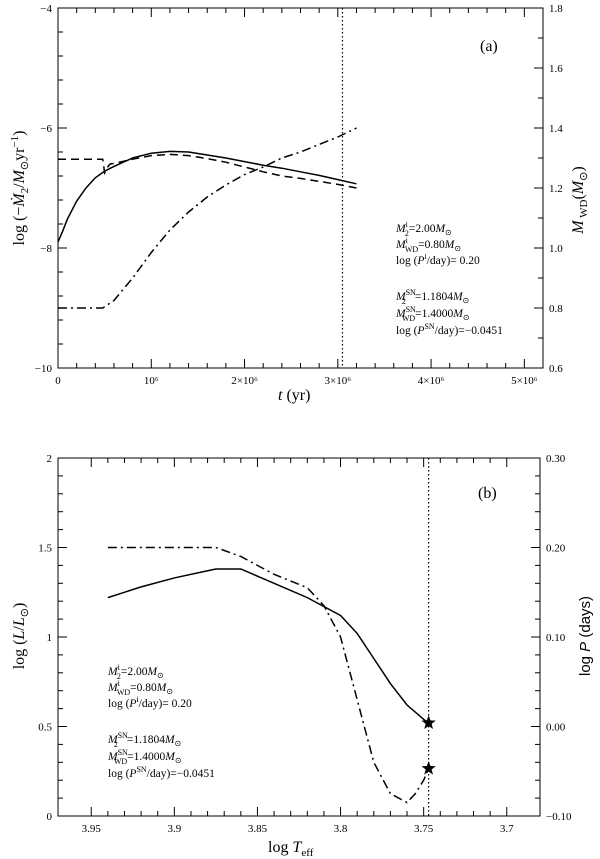 The height and width of the screenshot is (859, 600). What do you see at coordinates (44, 369) in the screenshot?
I see `a-ytick-label: −10` at bounding box center [44, 369].